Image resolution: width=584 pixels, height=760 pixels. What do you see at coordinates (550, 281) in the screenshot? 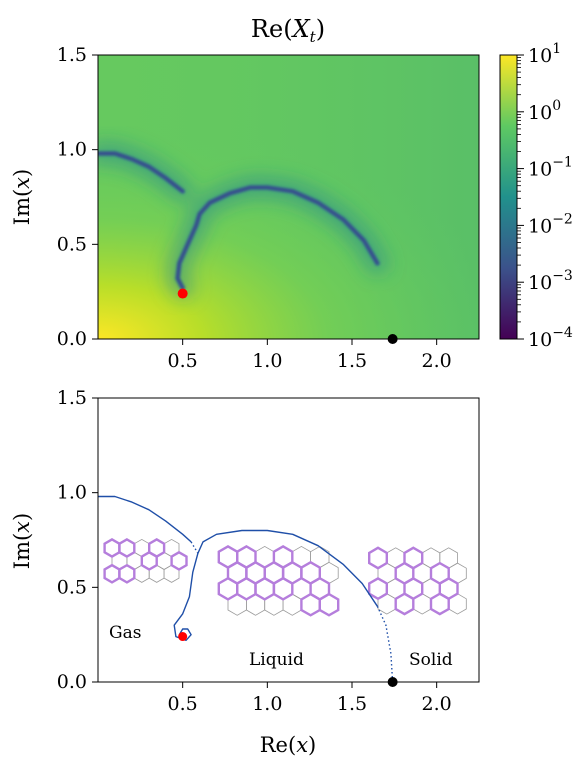
I see `colorbar-tick-label: 10⁻³` at bounding box center [550, 281].